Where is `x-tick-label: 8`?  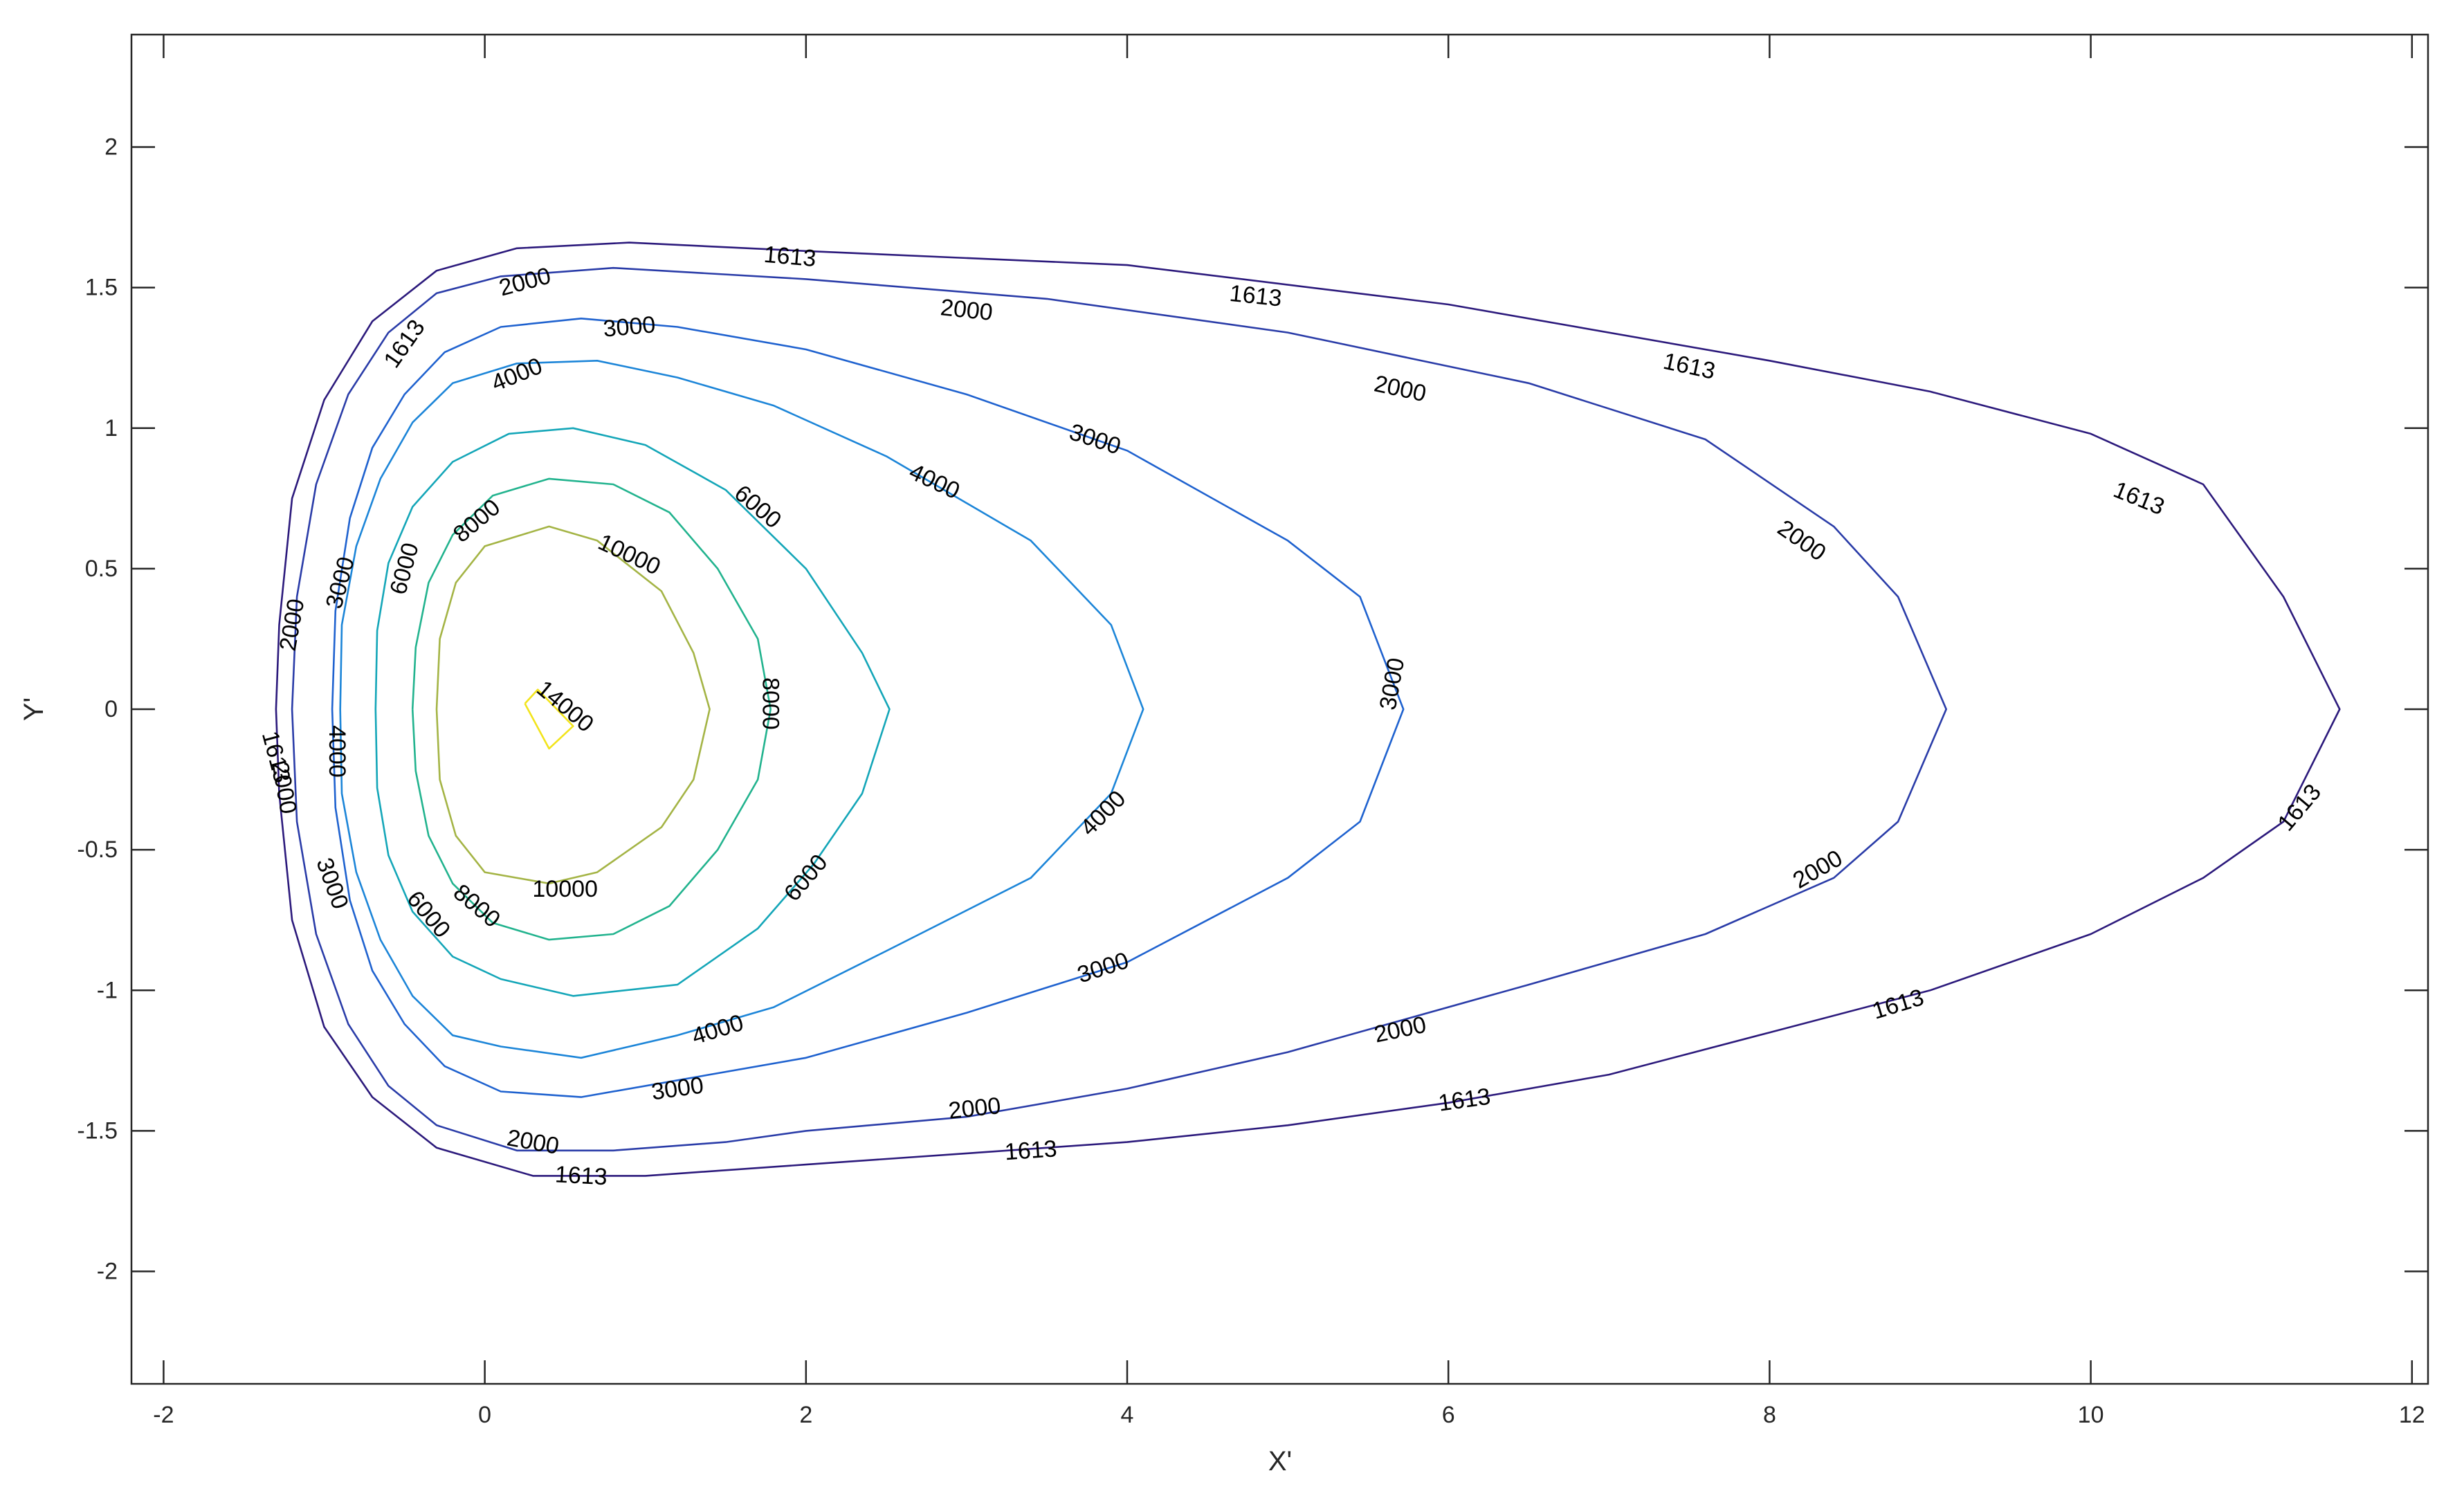 x-tick-label: 8 is located at coordinates (1769, 1415).